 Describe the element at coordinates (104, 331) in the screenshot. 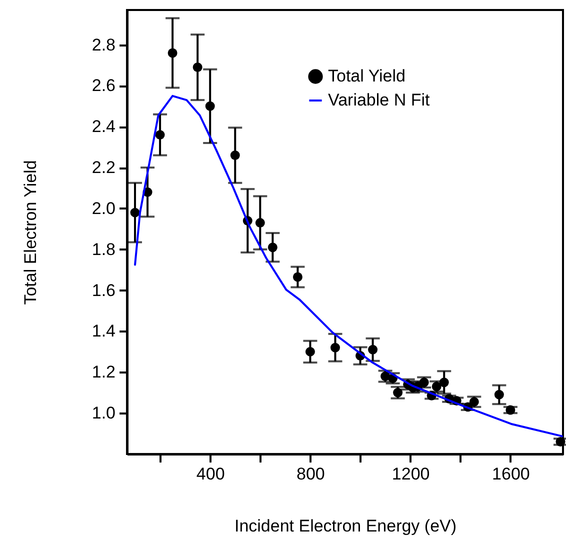

I see `y-tick-label: 1.4` at that location.